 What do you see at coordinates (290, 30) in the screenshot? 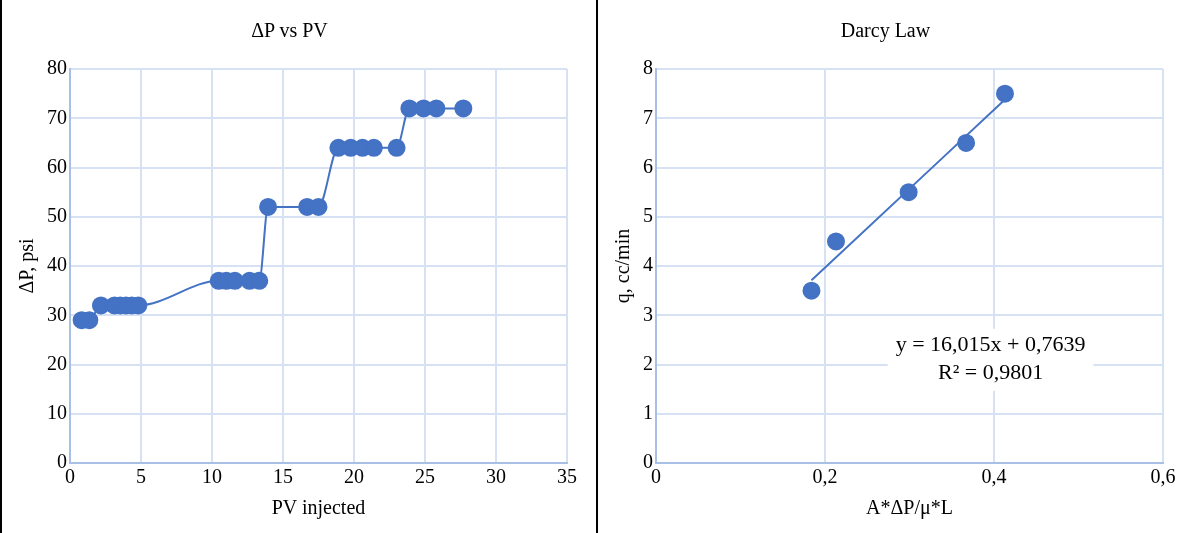
I see `chart-title: ΔP vs PV` at bounding box center [290, 30].